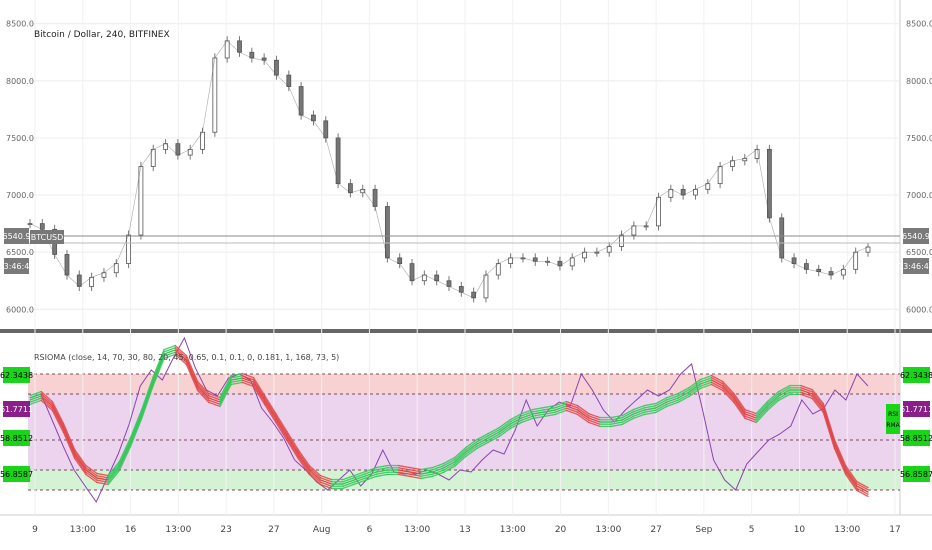  I want to click on pane-divider, so click(466, 331).